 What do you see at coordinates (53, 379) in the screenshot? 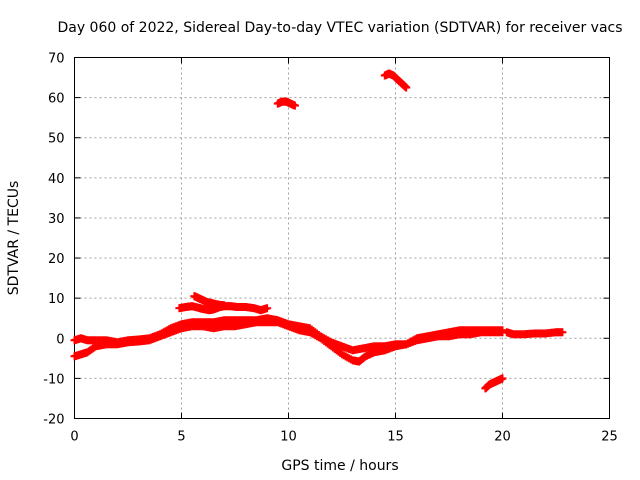
I see `y-tick-label: -10` at bounding box center [53, 379].